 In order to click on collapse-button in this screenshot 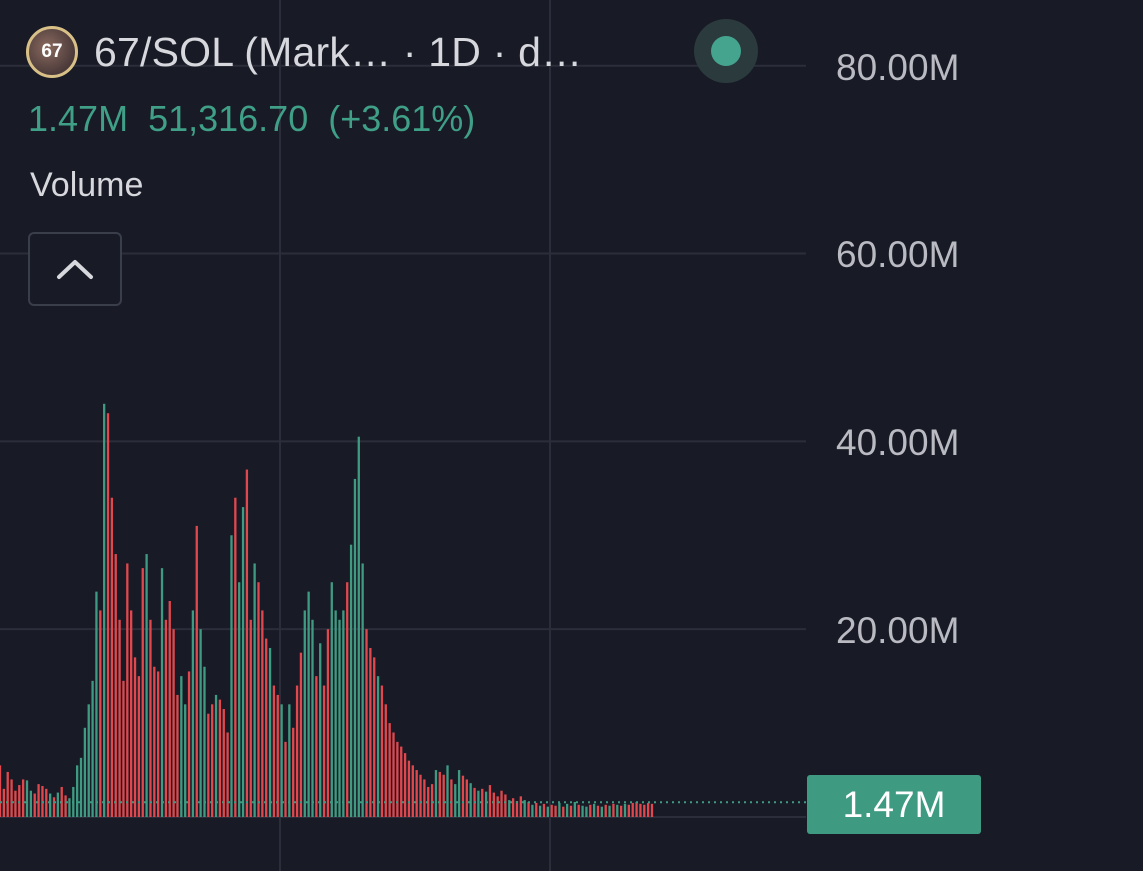, I will do `click(75, 269)`.